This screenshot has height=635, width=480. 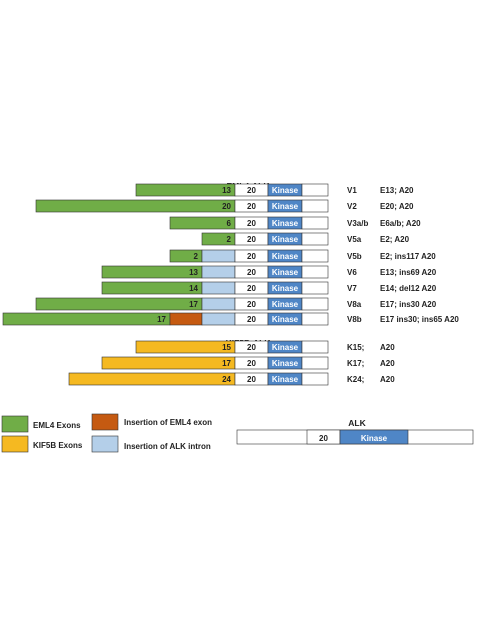 I want to click on exon-number: 6, so click(x=229, y=223).